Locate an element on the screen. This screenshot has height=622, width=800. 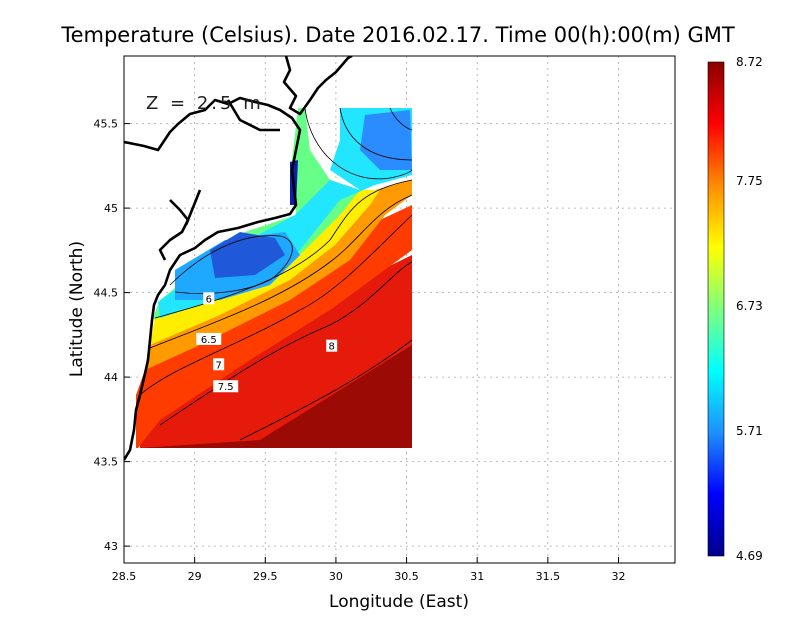
contour-label: 6.5 is located at coordinates (209, 340).